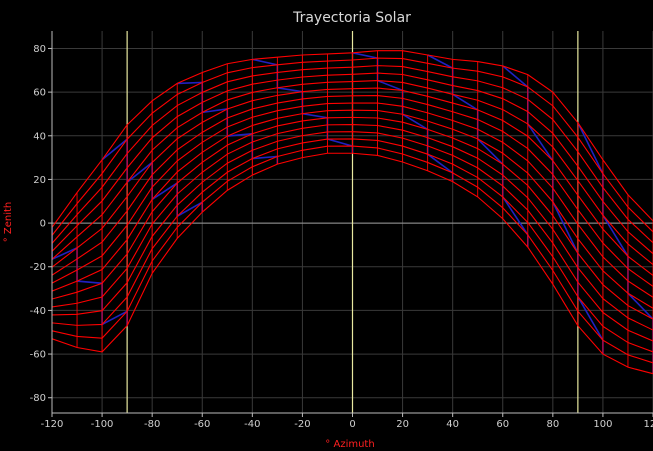  What do you see at coordinates (502, 424) in the screenshot?
I see `x-tick-label: 60` at bounding box center [502, 424].